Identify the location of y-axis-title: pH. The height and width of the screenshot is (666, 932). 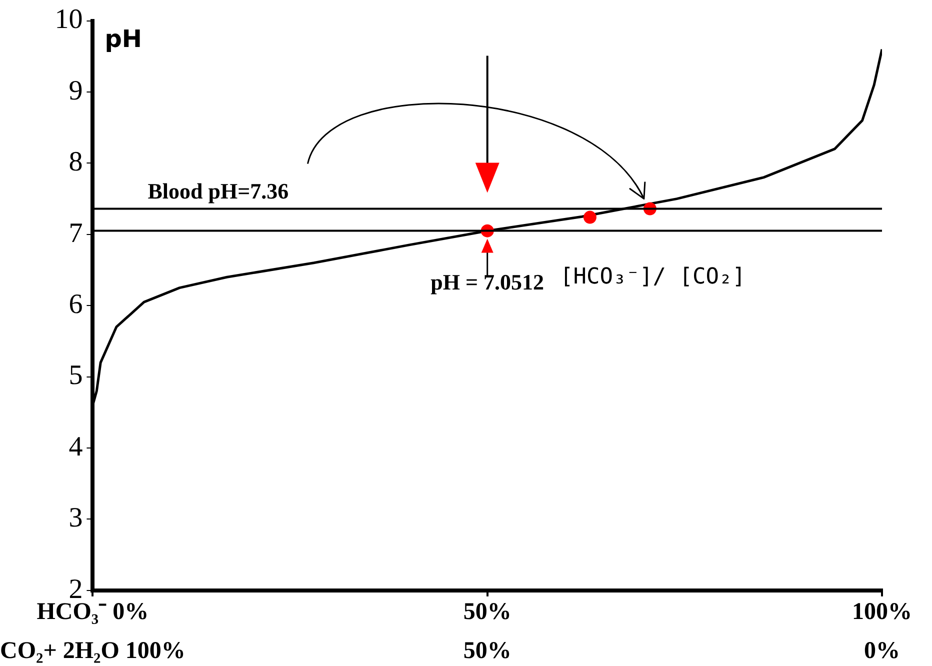
(123, 39).